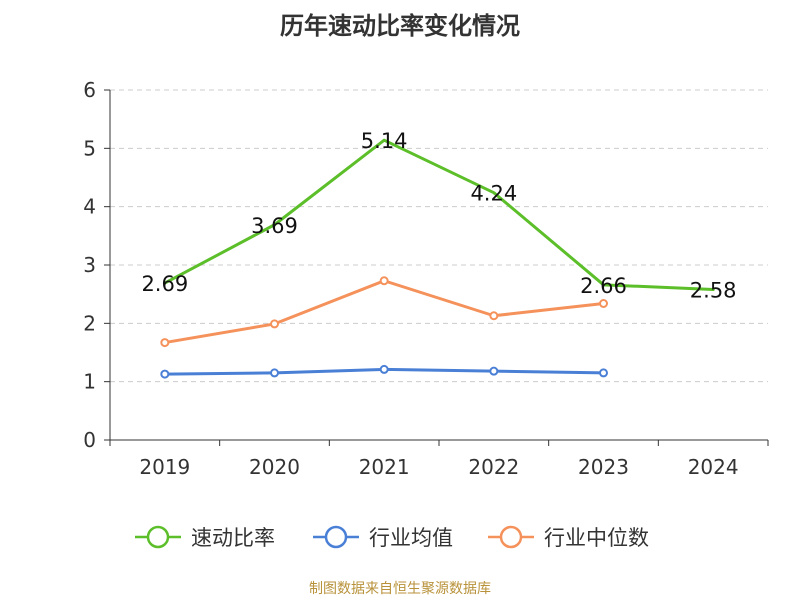 The height and width of the screenshot is (600, 800). I want to click on x-tick-label: 2023, so click(603, 467).